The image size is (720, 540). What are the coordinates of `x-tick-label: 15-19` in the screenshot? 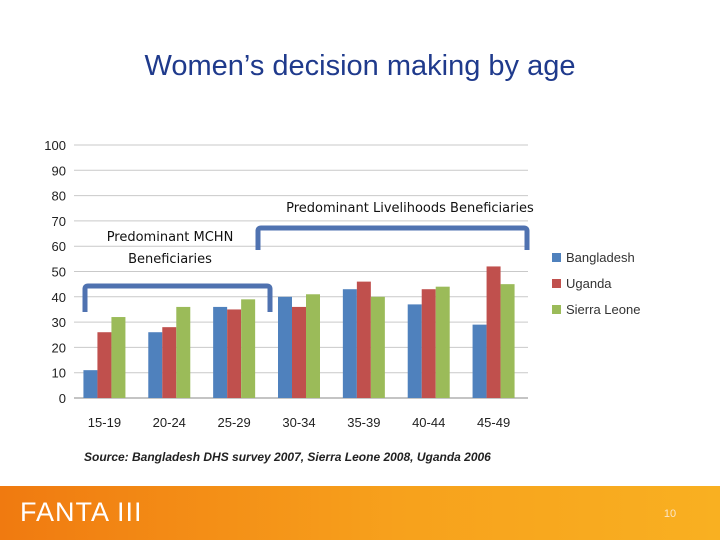 It's located at (104, 422).